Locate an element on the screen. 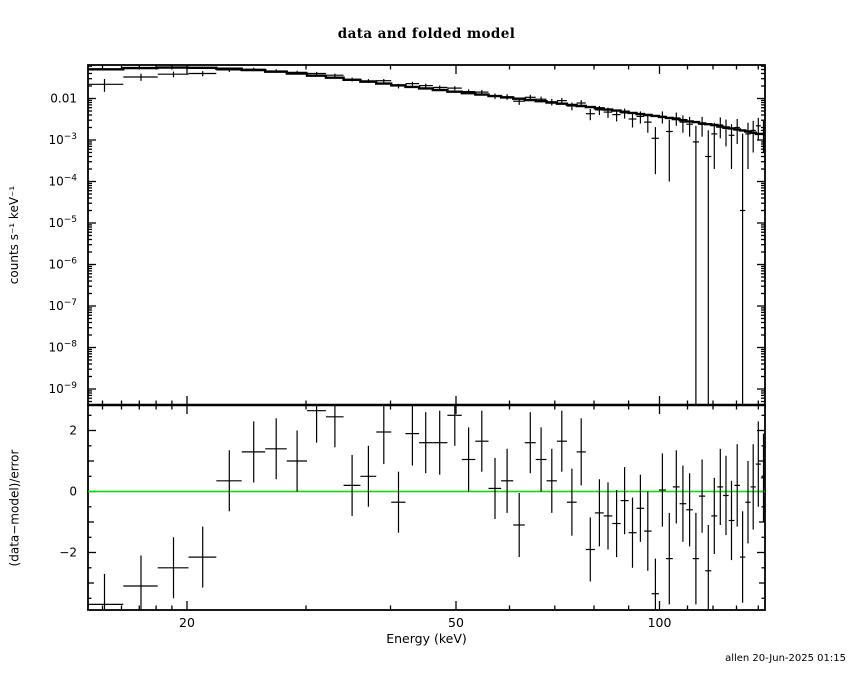 The height and width of the screenshot is (680, 850). y-axis-label-counts: counts s⁻¹ keV⁻¹ is located at coordinates (14, 235).